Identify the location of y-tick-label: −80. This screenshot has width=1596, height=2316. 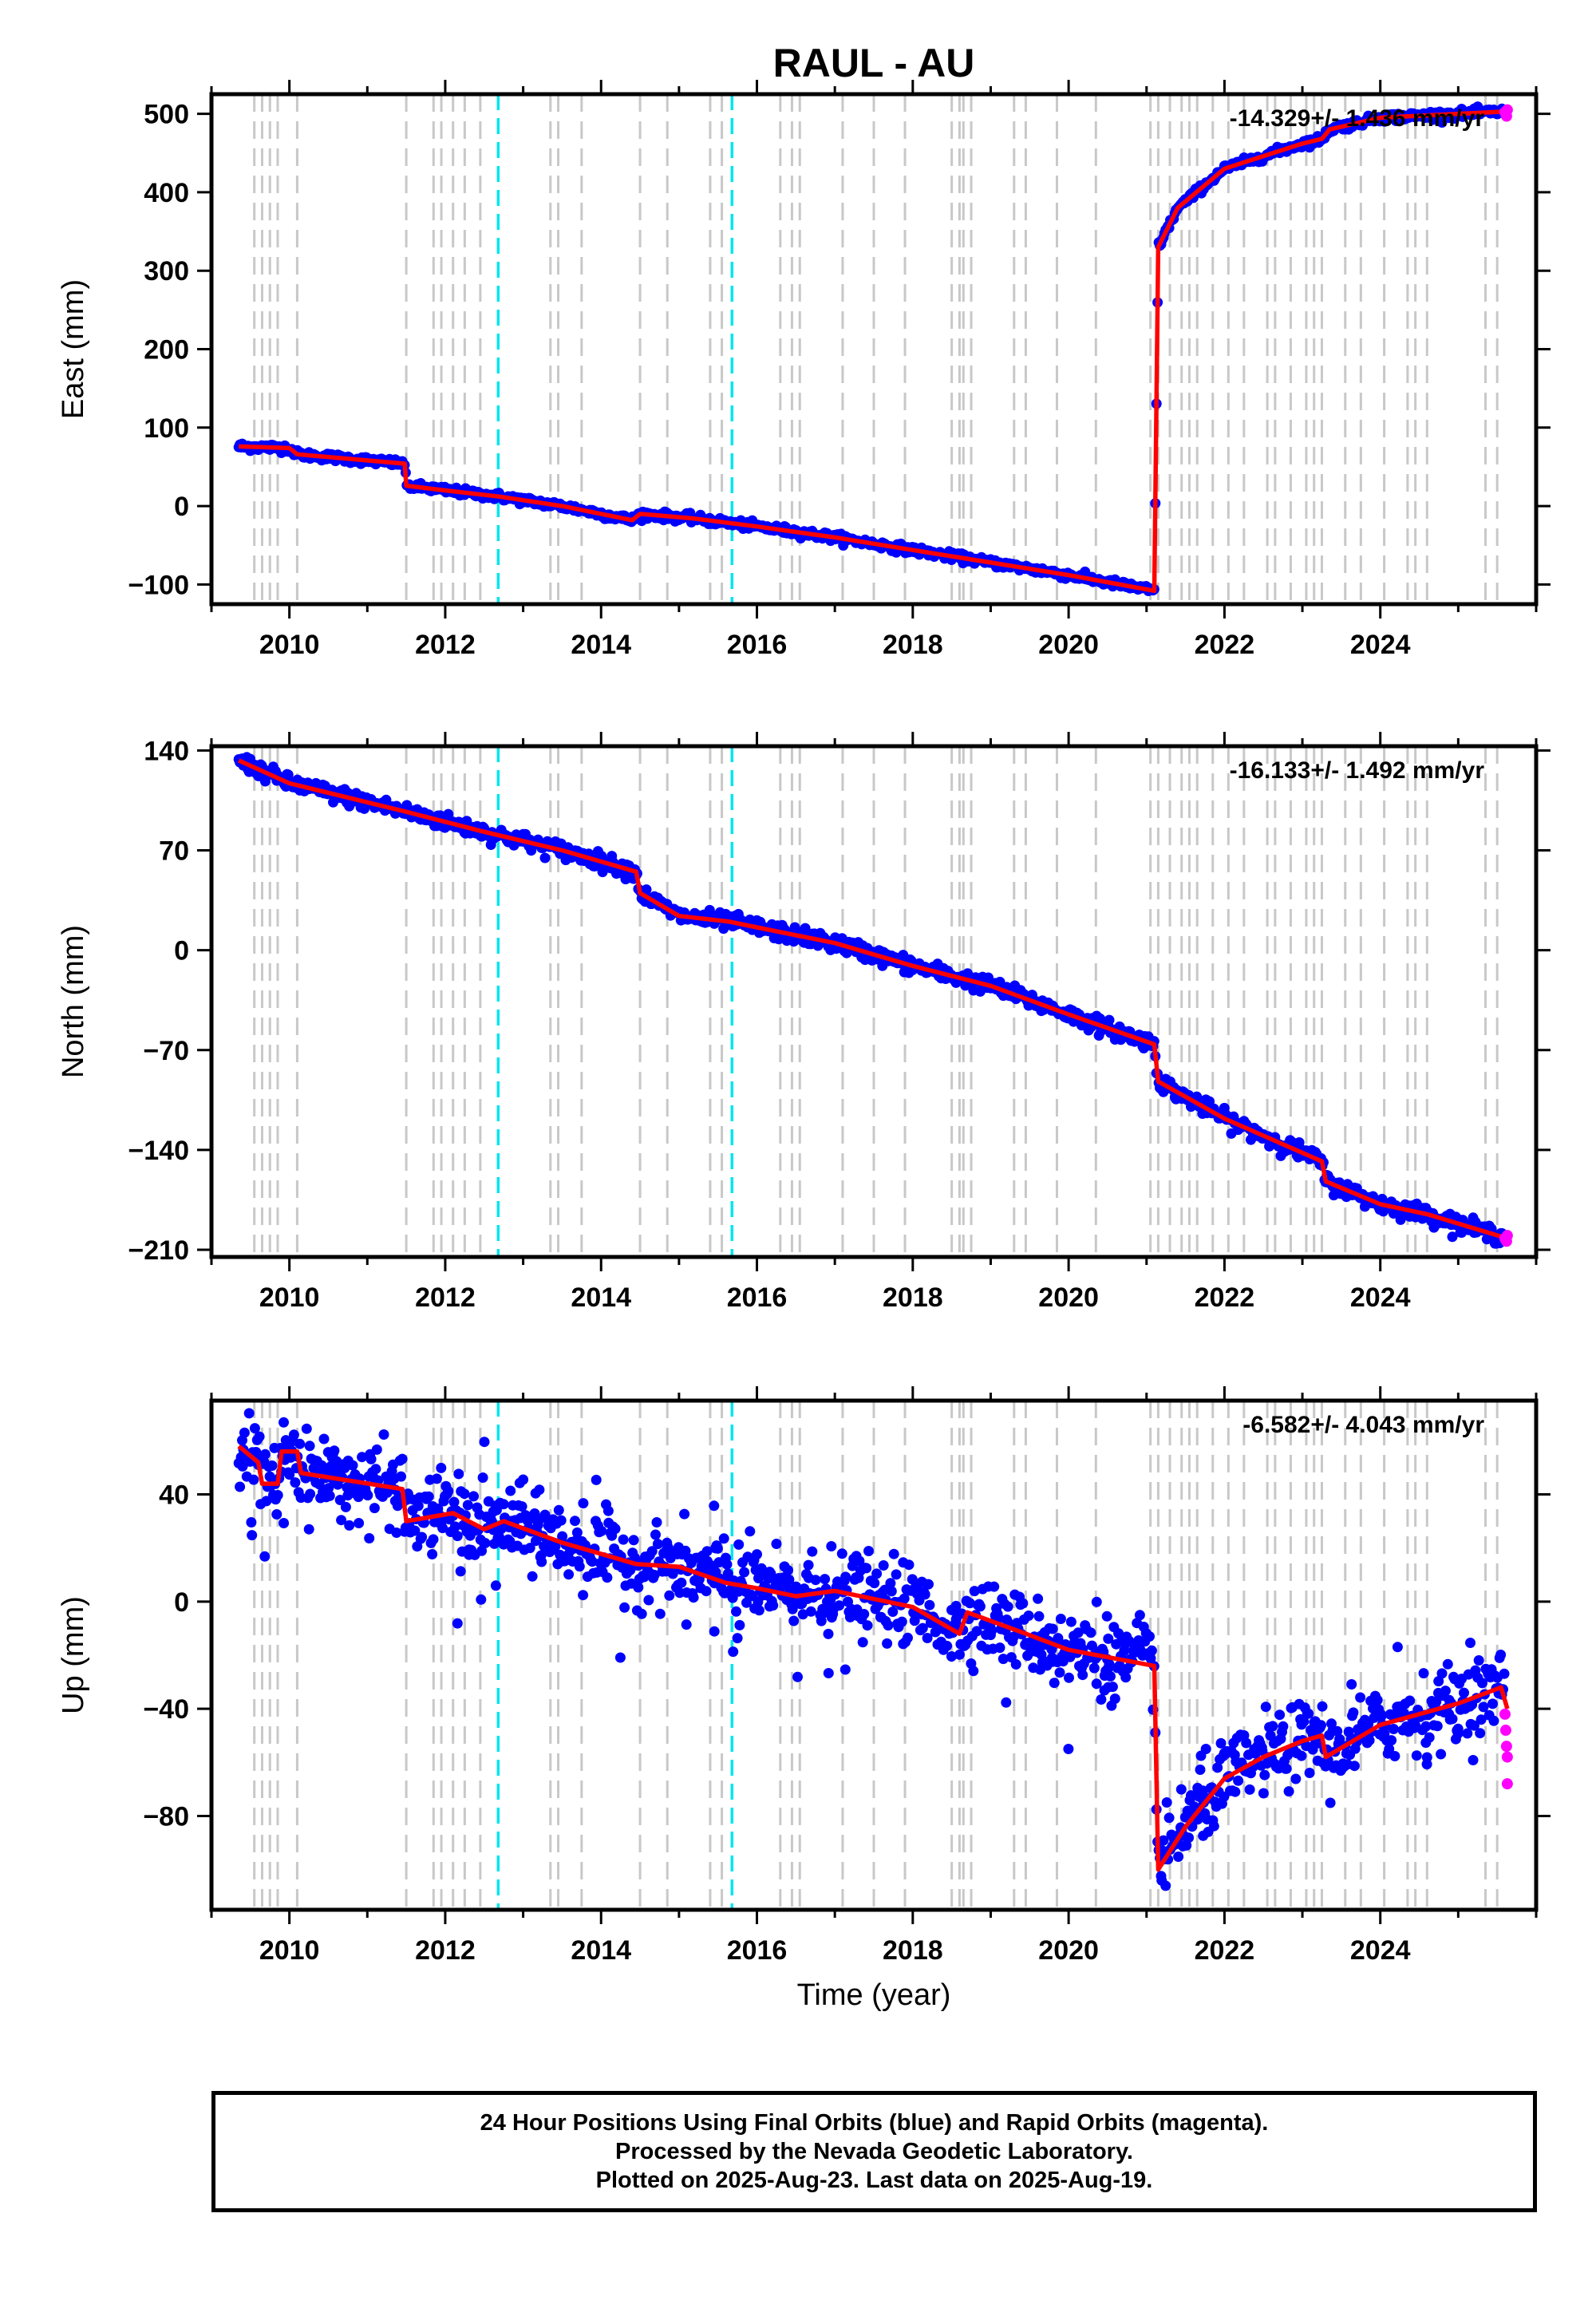
(166, 1816).